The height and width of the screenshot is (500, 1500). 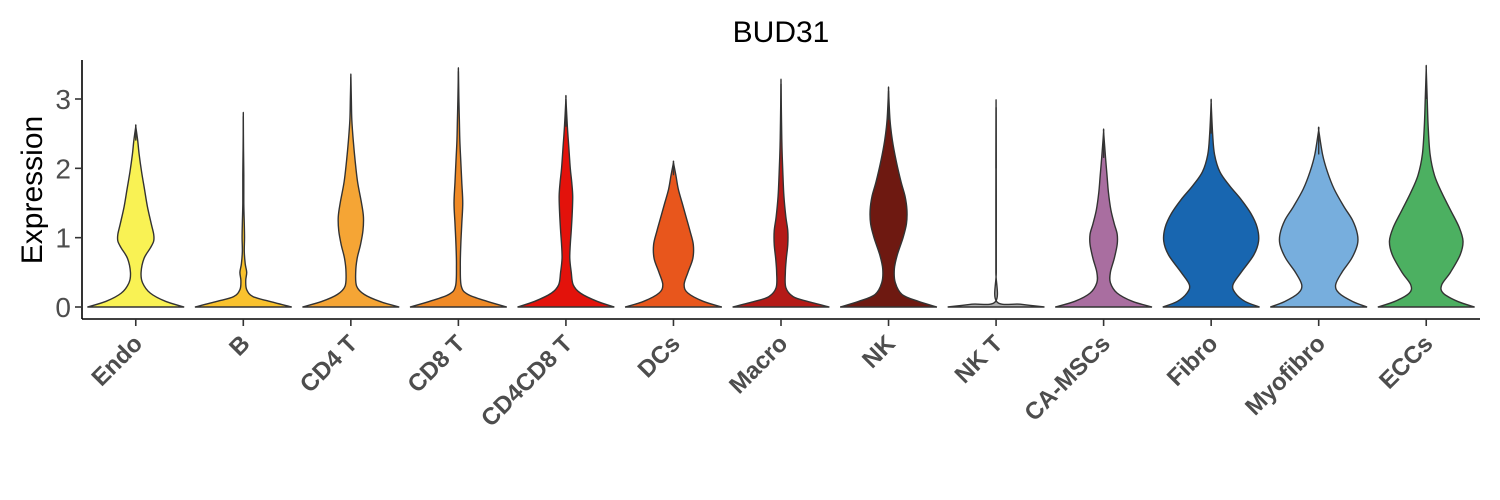 I want to click on violin-cd4-t, so click(x=351, y=190).